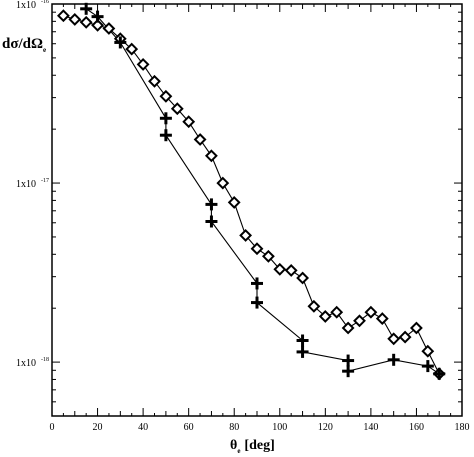 The height and width of the screenshot is (457, 474). I want to click on x-tick-label: 120, so click(325, 427).